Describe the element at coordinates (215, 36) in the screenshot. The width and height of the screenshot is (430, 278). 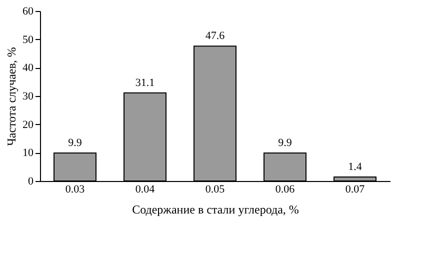
I see `data-label: 47.6` at that location.